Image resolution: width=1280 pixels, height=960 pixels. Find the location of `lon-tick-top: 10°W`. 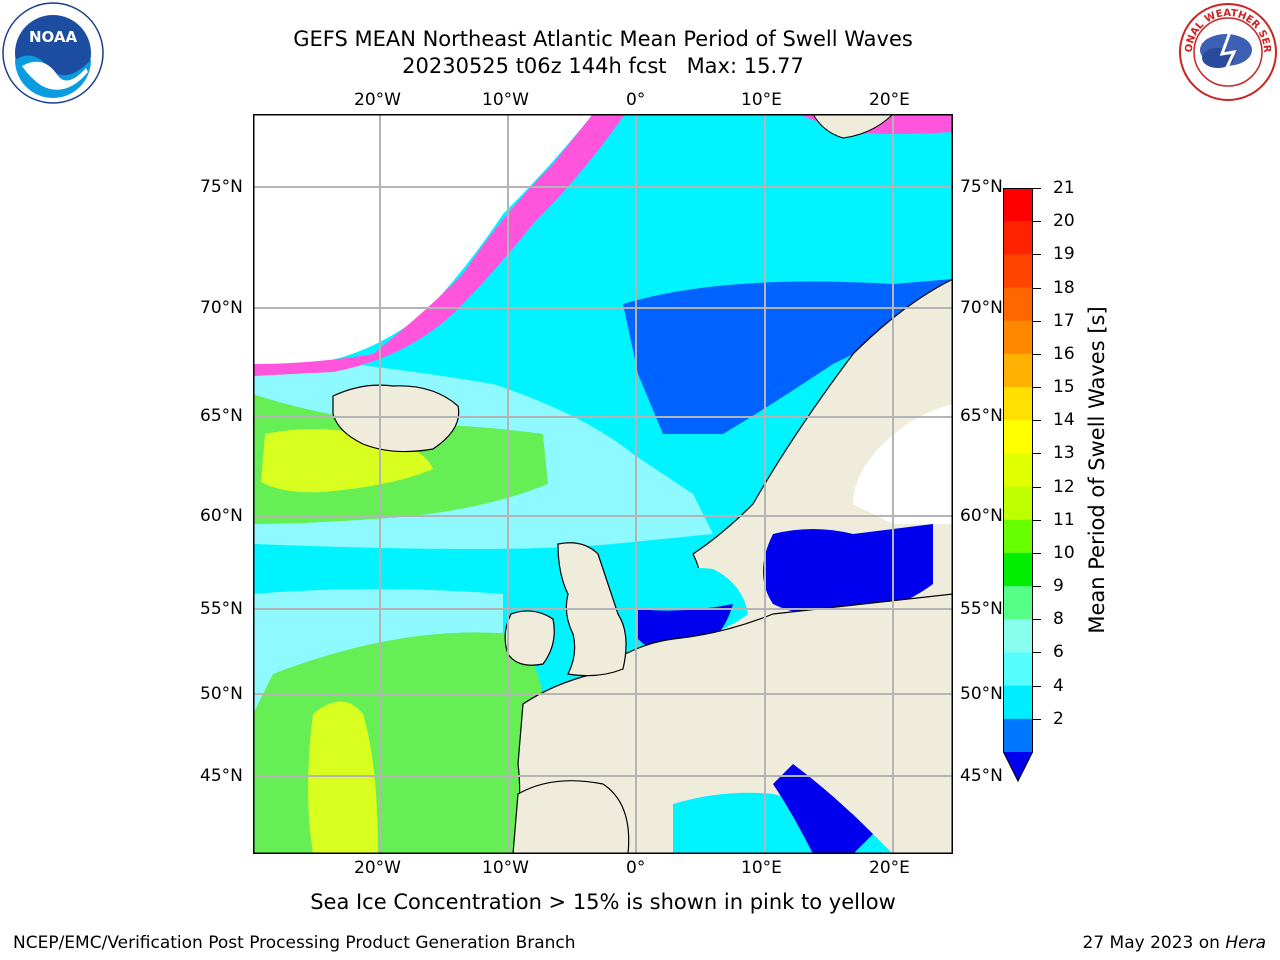

lon-tick-top: 10°W is located at coordinates (505, 100).